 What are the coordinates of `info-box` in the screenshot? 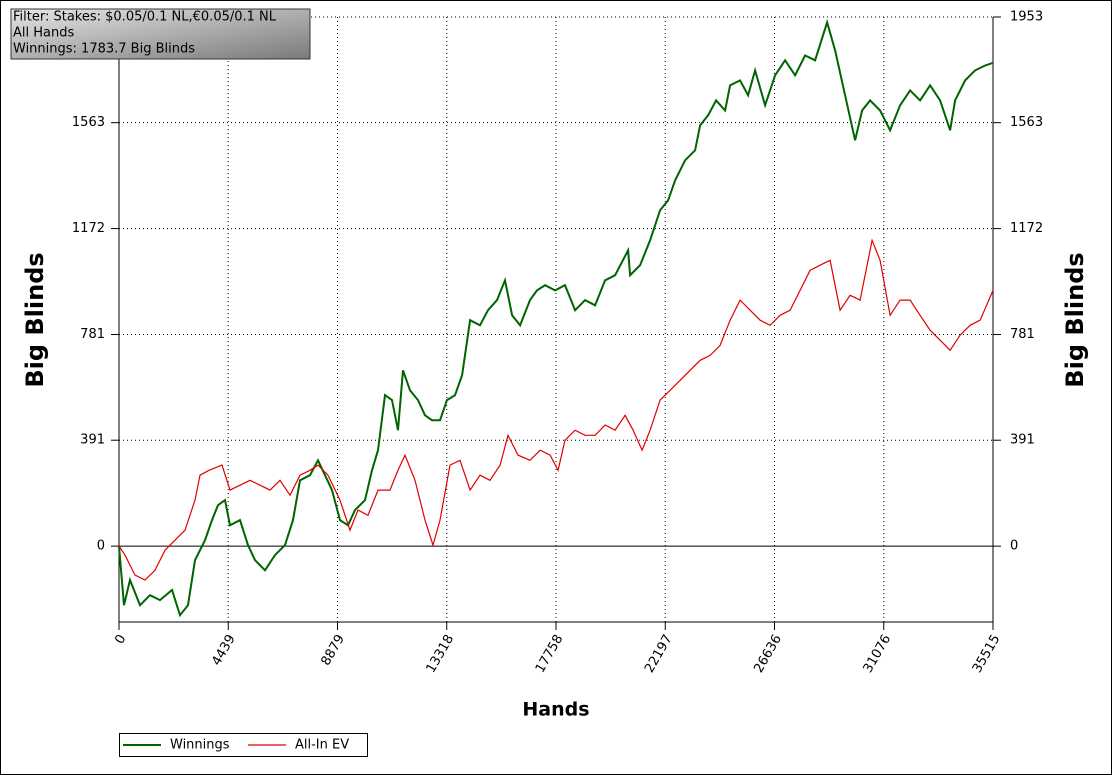 It's located at (160, 34).